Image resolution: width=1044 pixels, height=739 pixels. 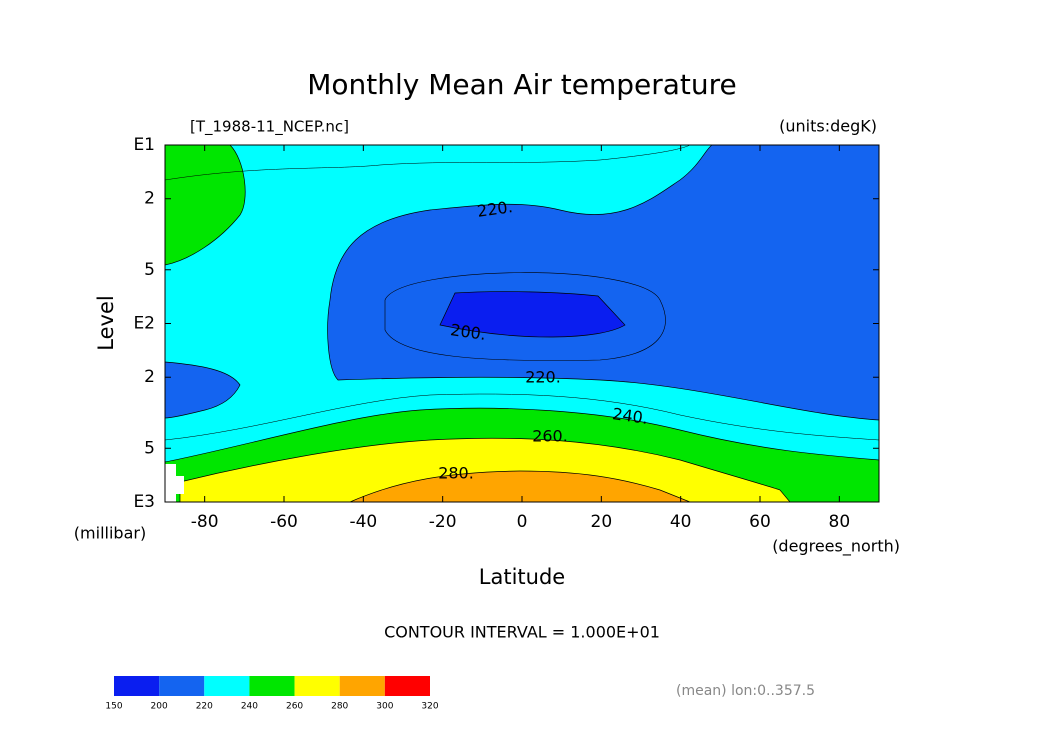 I want to click on colorbar-label: 220, so click(x=204, y=707).